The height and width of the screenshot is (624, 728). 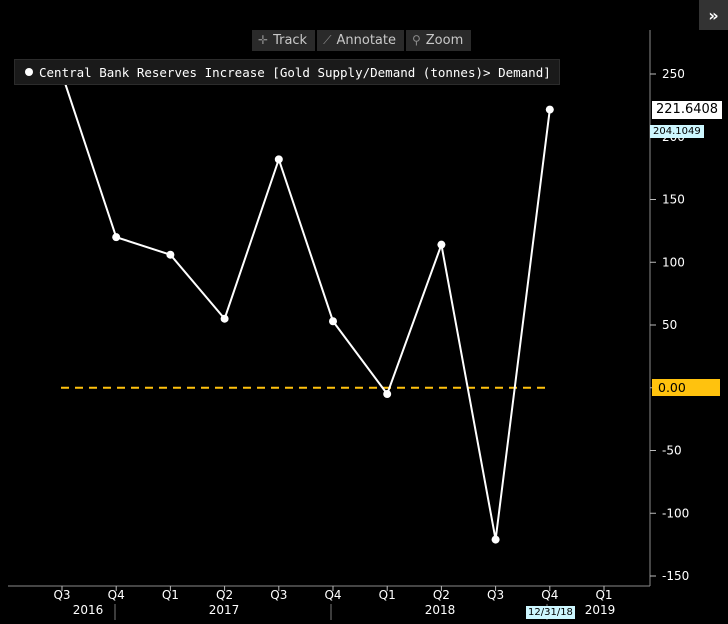 What do you see at coordinates (416, 40) in the screenshot?
I see `magnifier-icon: ⚲` at bounding box center [416, 40].